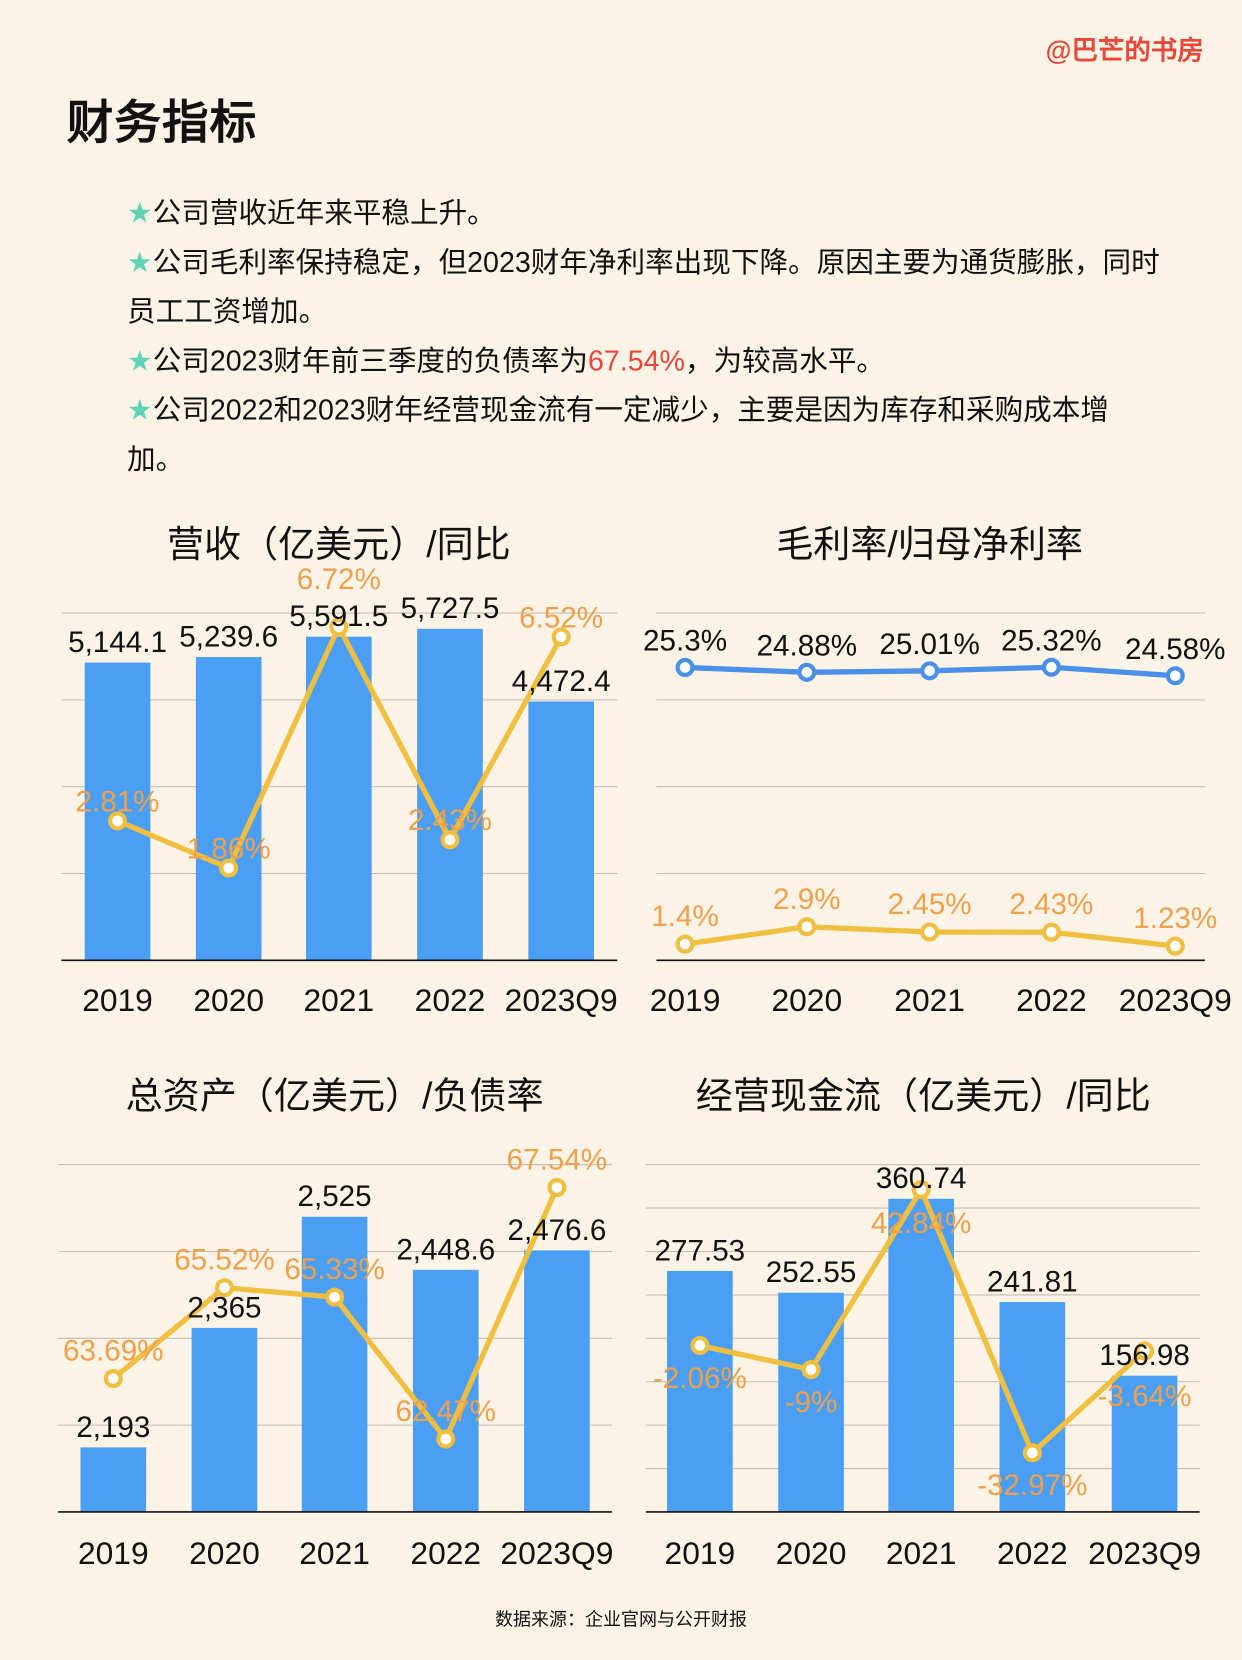 The image size is (1242, 1660). I want to click on line-value-label: 42.84%, so click(921, 1223).